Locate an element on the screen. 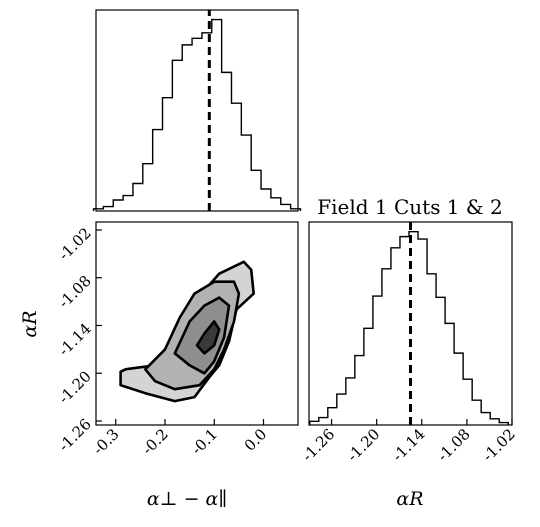  histogram-right-x-axis-label: αR is located at coordinates (409, 499).